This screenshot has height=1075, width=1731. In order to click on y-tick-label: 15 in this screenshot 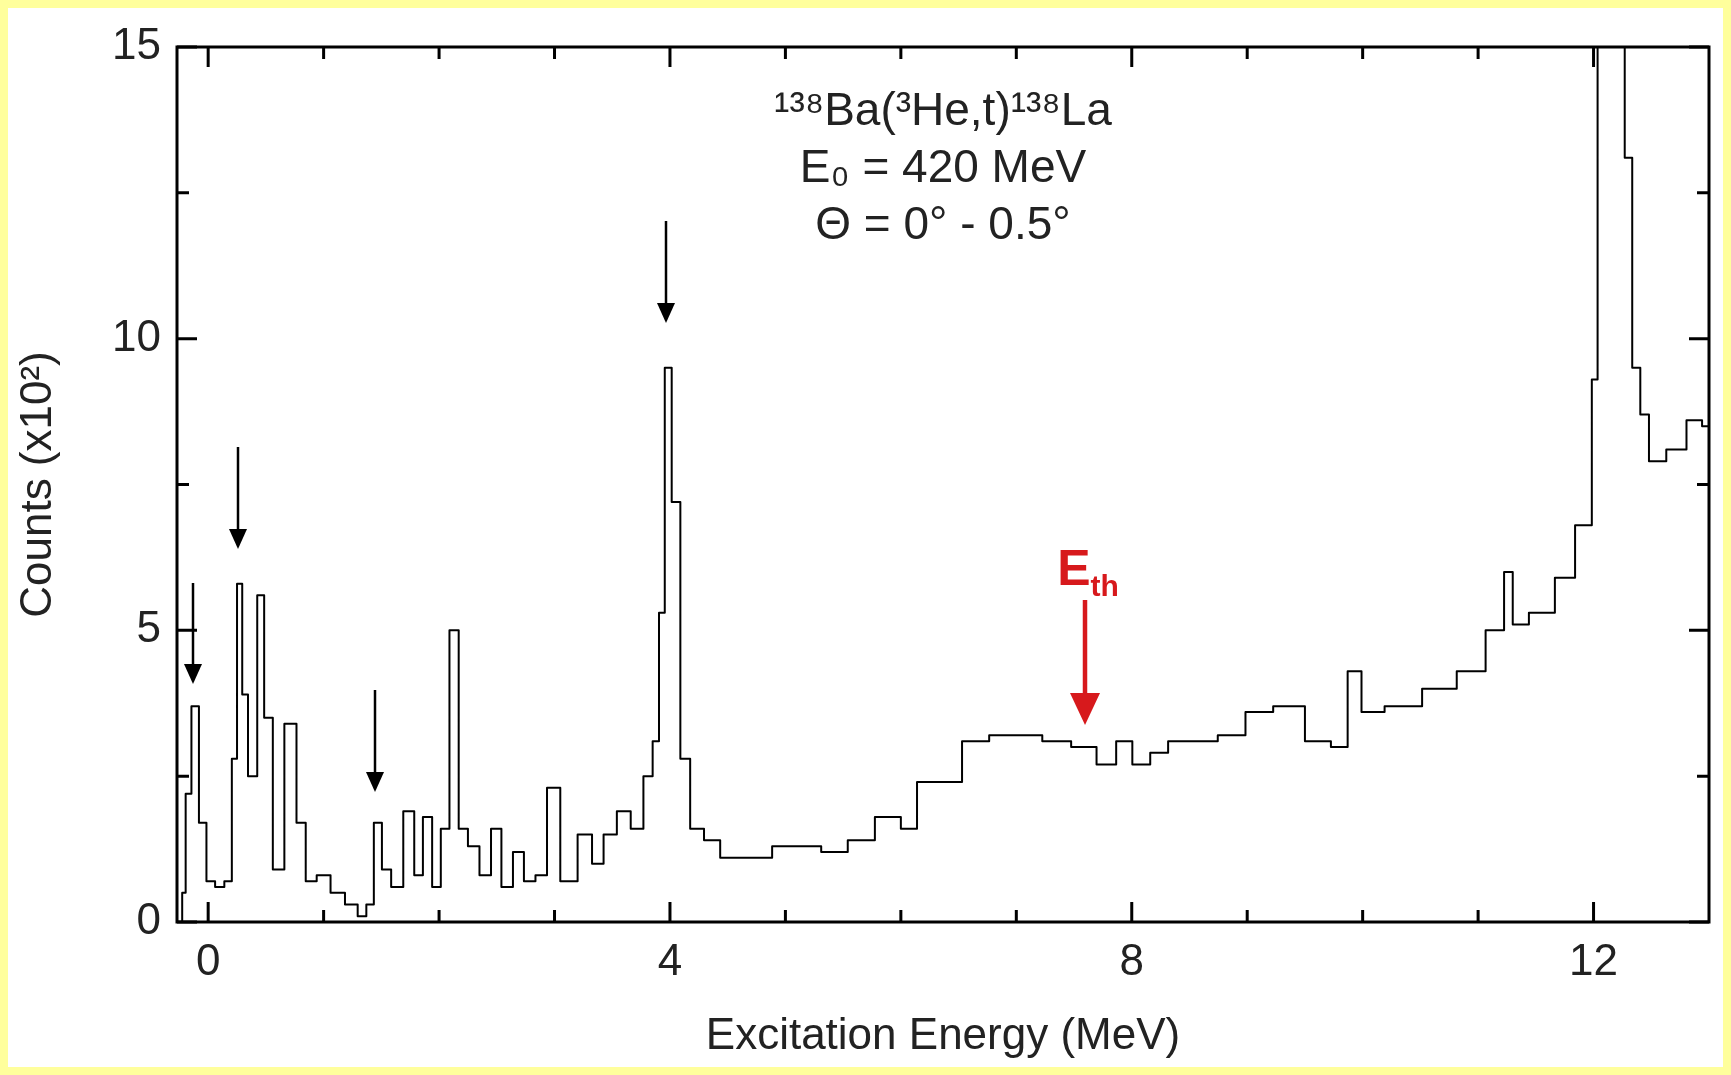, I will do `click(136, 44)`.